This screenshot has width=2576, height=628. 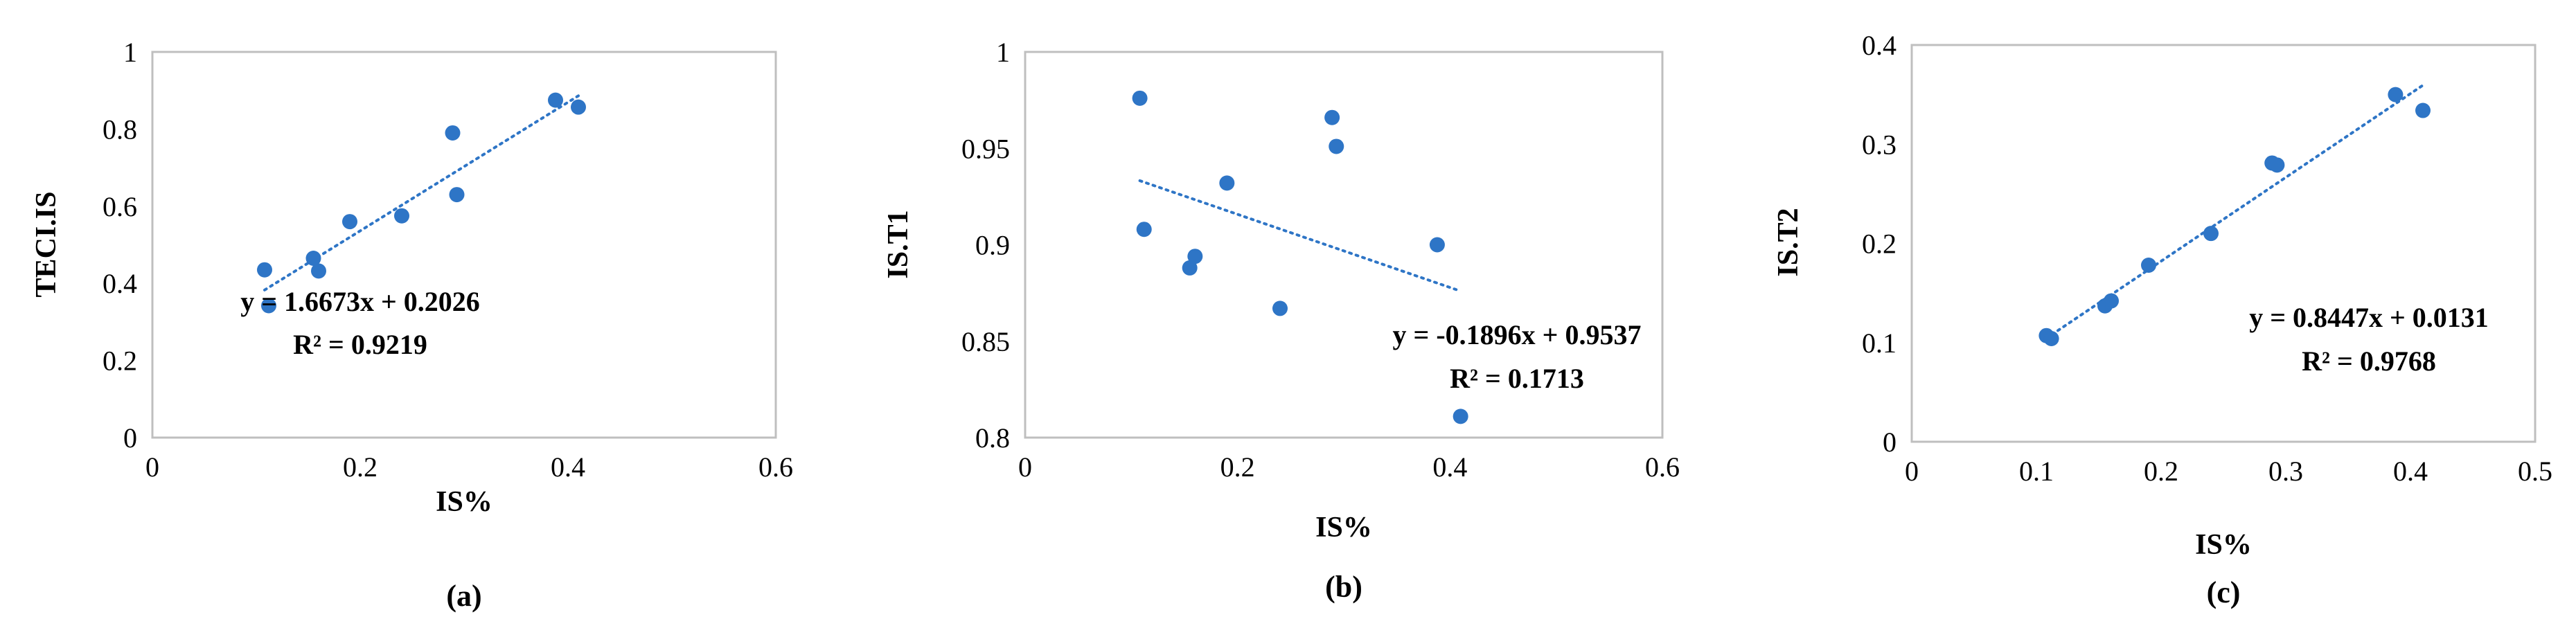 What do you see at coordinates (360, 301) in the screenshot?
I see `trendline-equation: y = 1.6673x + 0.2026` at bounding box center [360, 301].